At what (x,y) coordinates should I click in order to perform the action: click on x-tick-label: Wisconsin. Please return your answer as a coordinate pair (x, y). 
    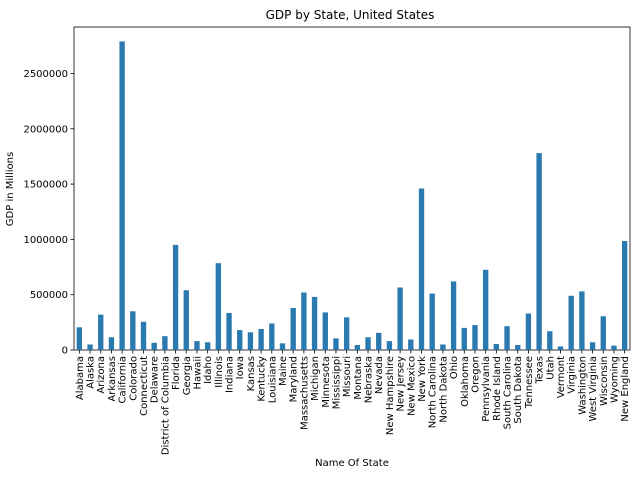
    Looking at the image, I should click on (604, 381).